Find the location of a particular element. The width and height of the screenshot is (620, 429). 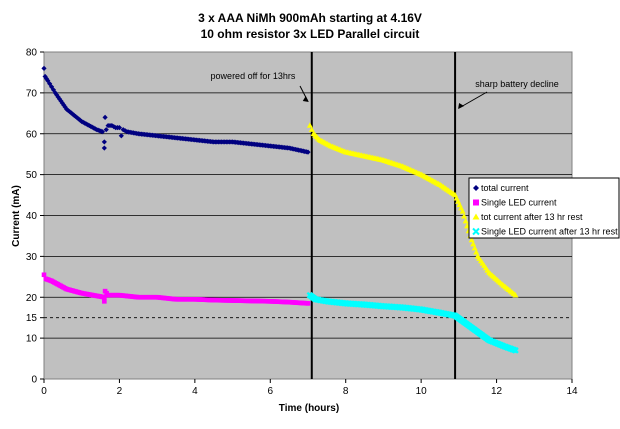

x-tick-label: 2 is located at coordinates (120, 391).